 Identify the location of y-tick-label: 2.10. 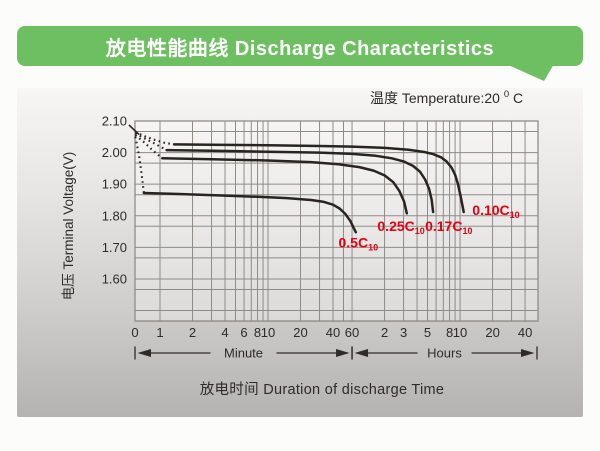
(114, 121).